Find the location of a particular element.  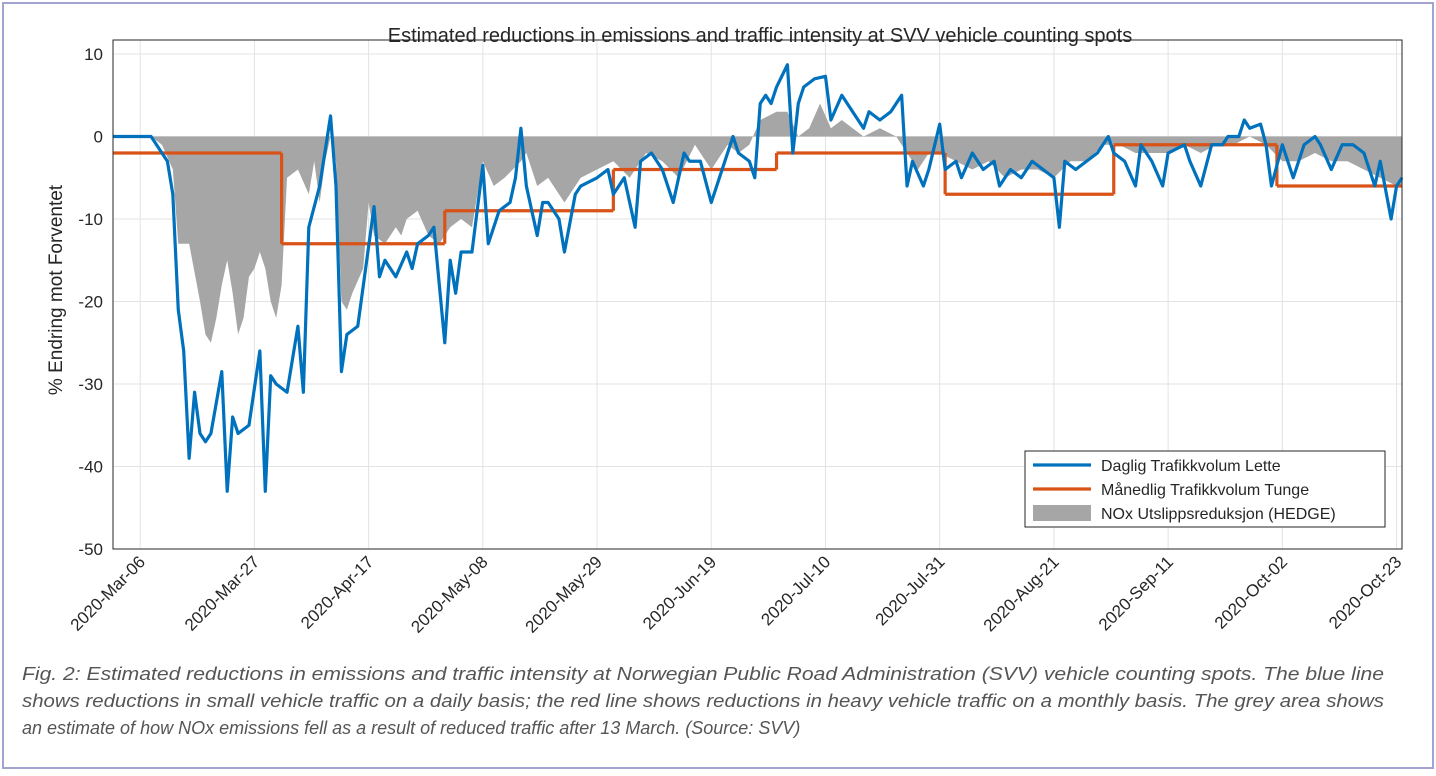

y-tick-label: -50 is located at coordinates (90, 549).